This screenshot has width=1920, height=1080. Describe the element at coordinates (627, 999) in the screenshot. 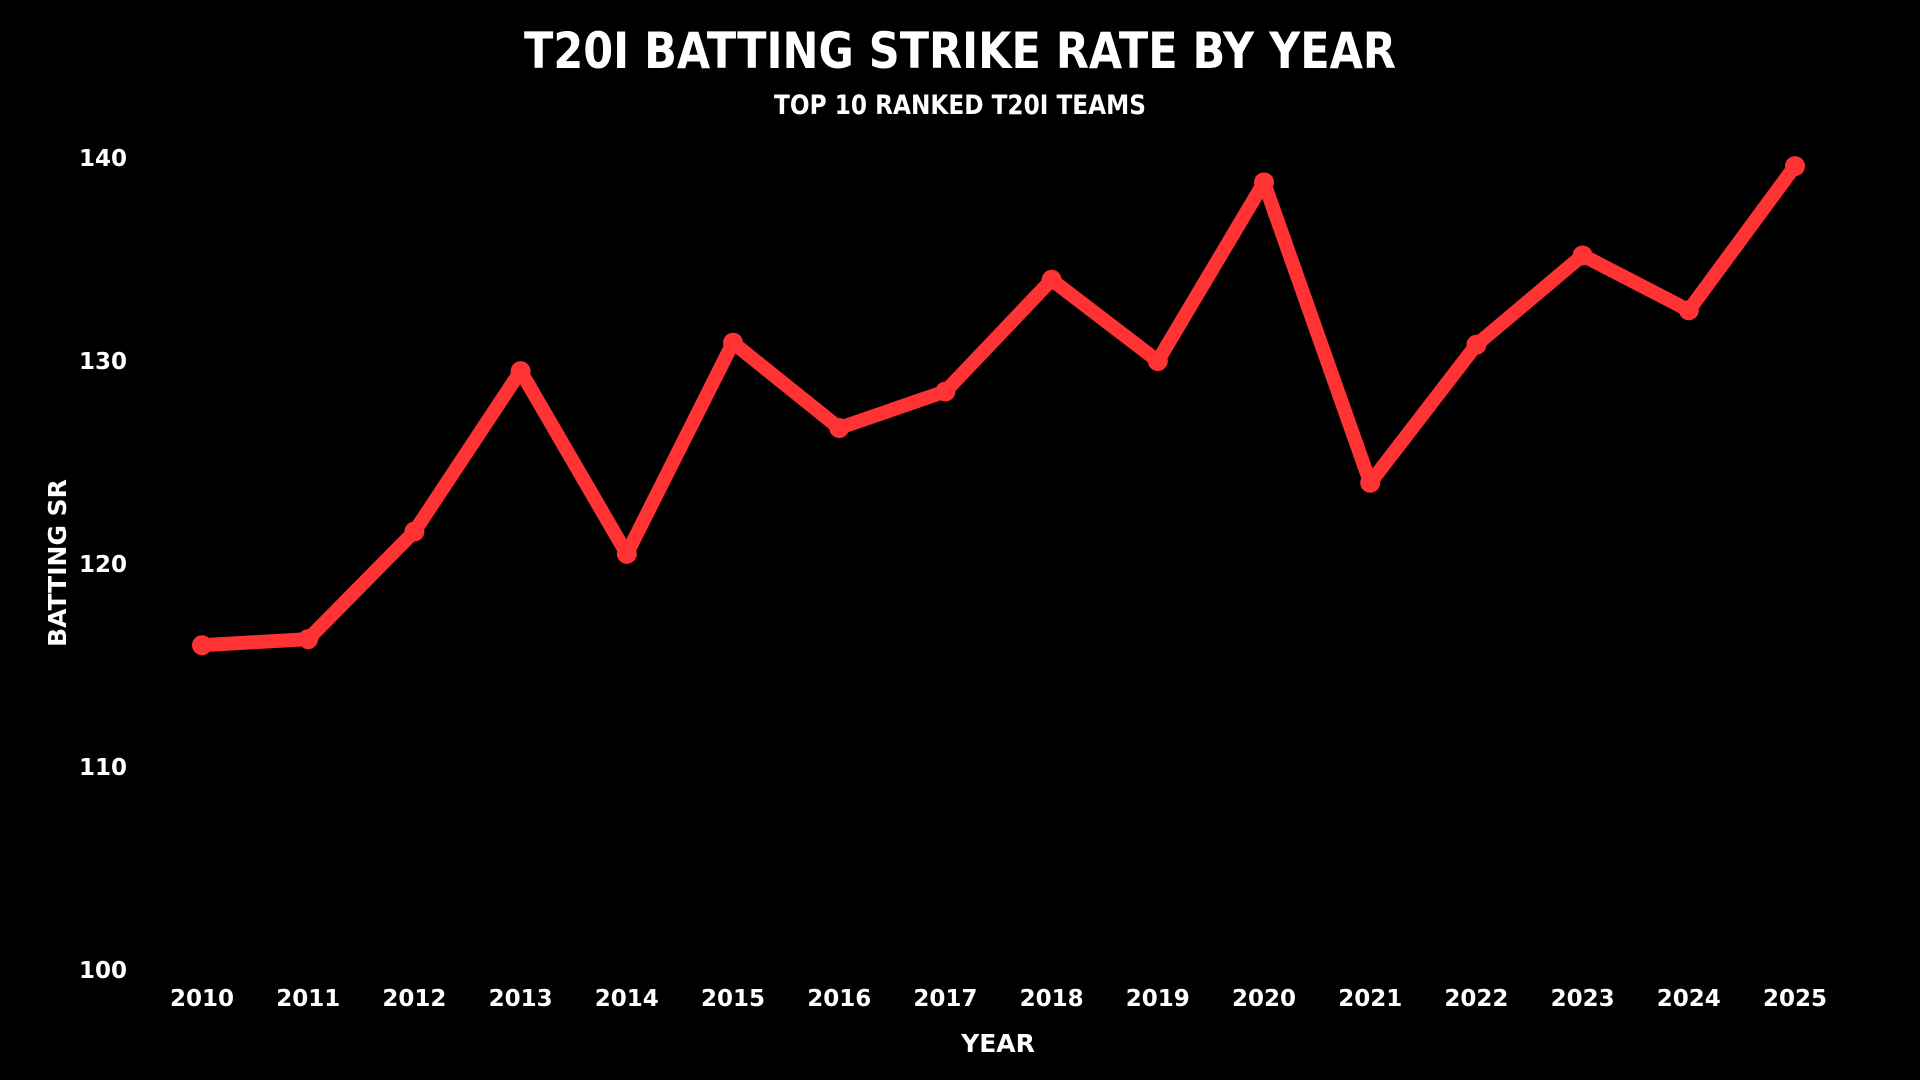

I see `x-tick-label: 2014` at that location.